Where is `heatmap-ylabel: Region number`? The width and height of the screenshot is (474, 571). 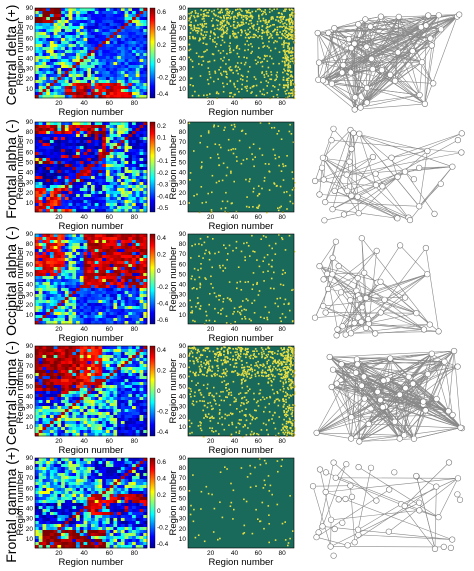
heatmap-ylabel: Region number is located at coordinates (20, 167).